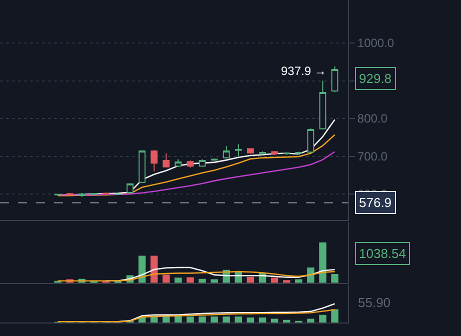  Describe the element at coordinates (372, 156) in the screenshot. I see `y-tick-label: 700.0` at that location.